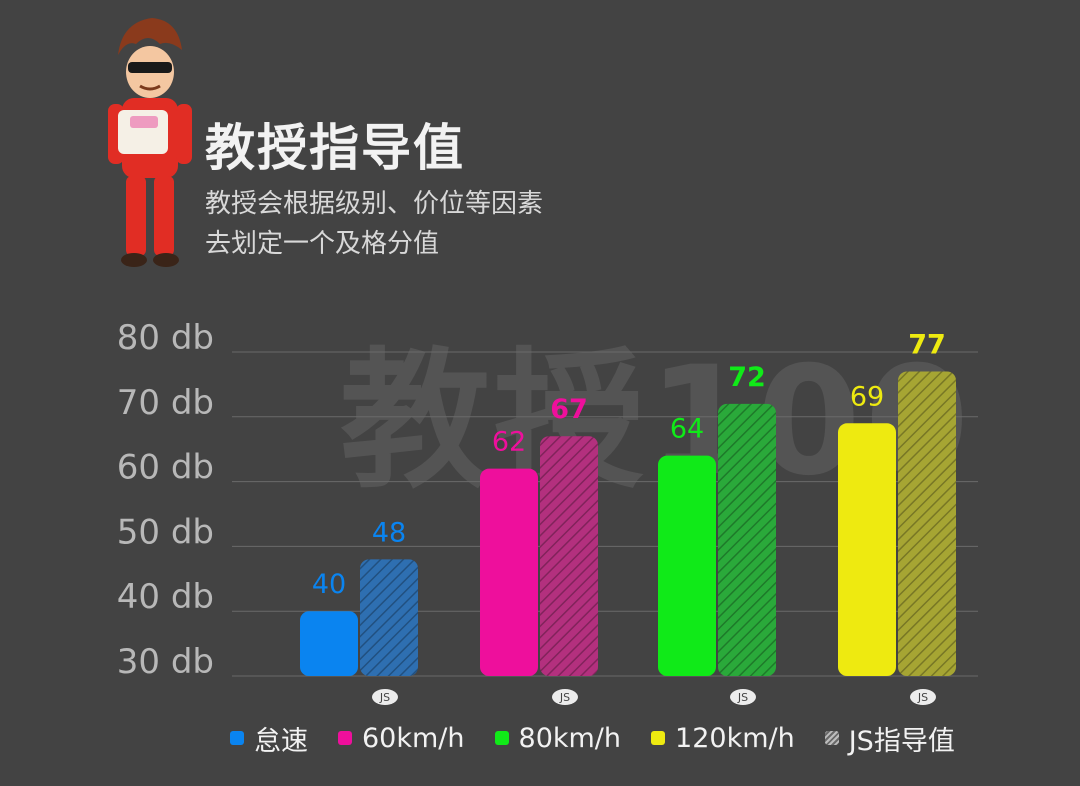 Image resolution: width=1080 pixels, height=786 pixels. I want to click on bar-value-label: 69, so click(867, 396).